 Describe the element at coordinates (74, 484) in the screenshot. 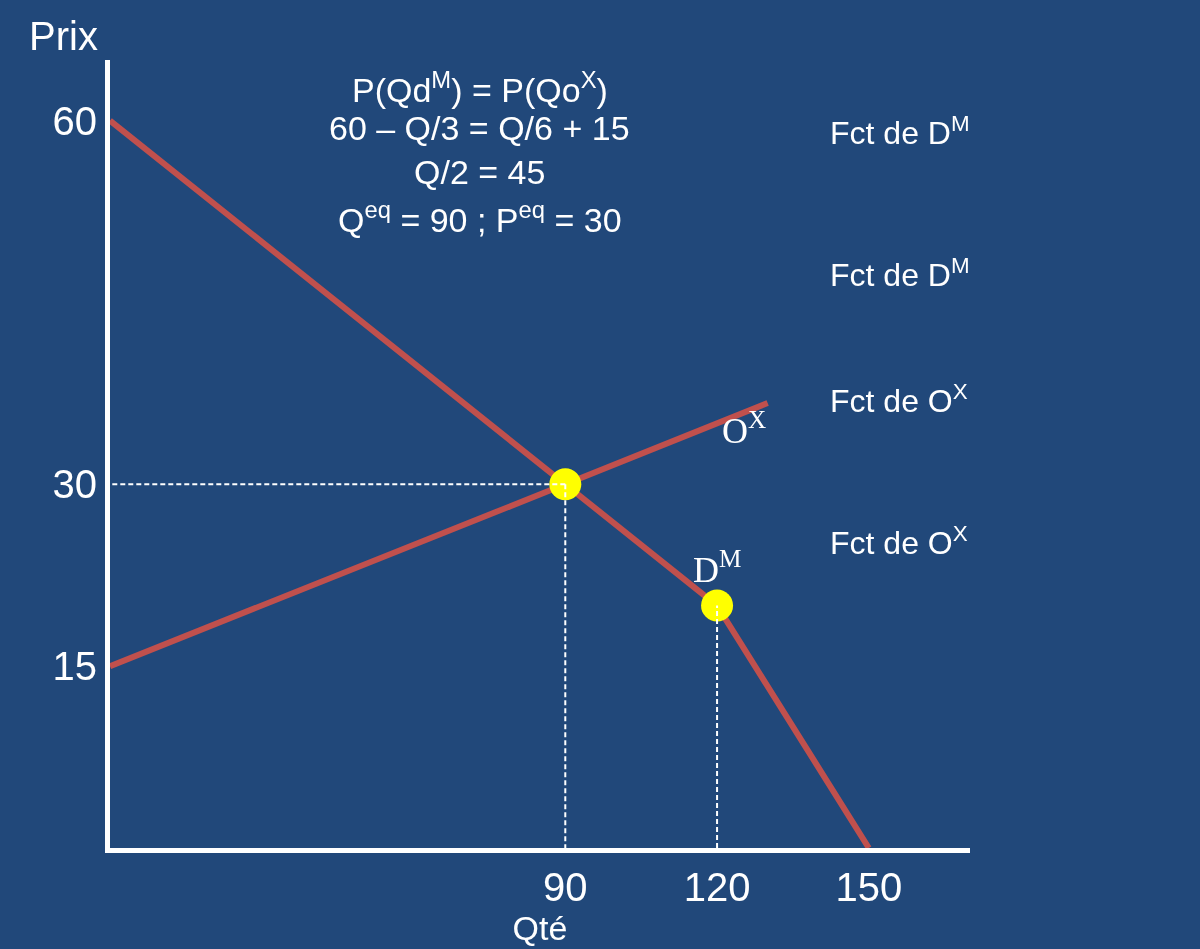

I see `y-tick-label: 30` at that location.